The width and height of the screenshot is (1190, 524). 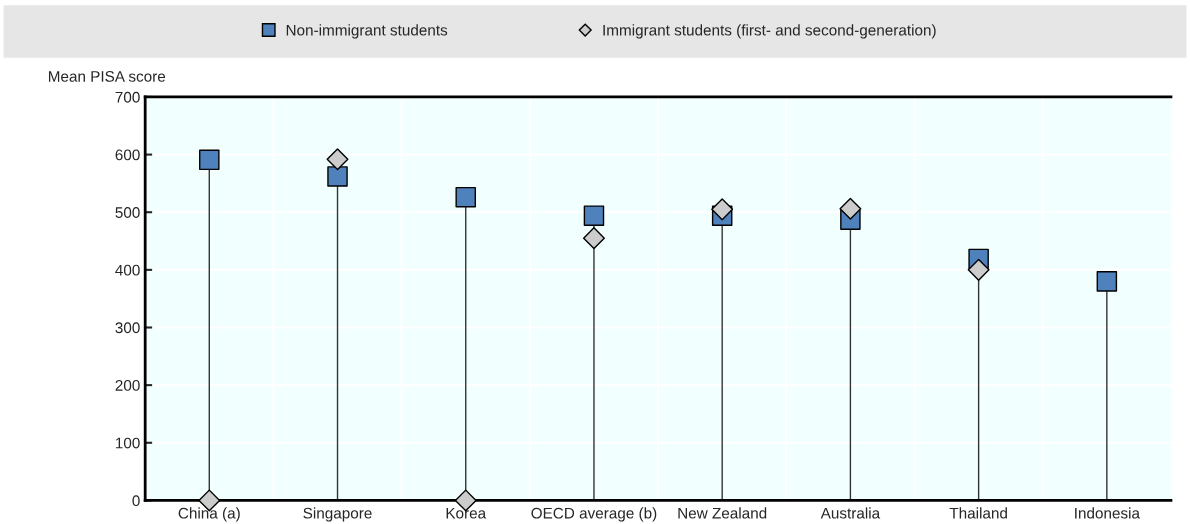 I want to click on y-tick-label: 300, so click(x=127, y=328).